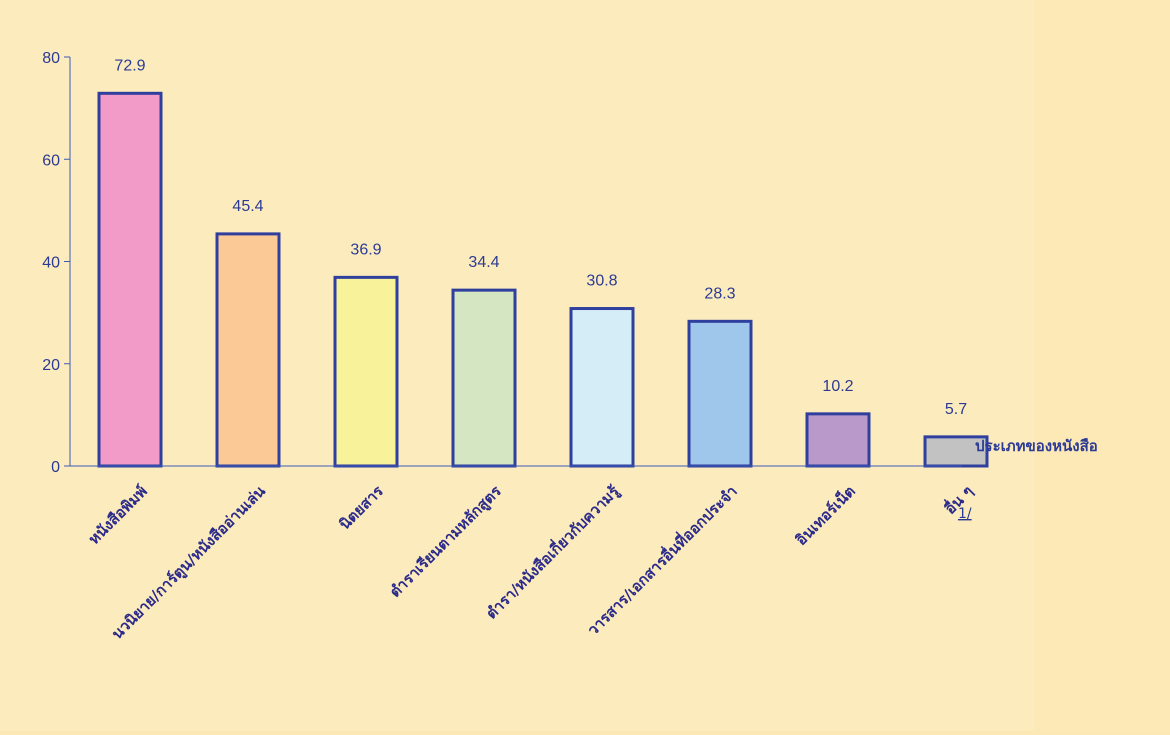  Describe the element at coordinates (483, 262) in the screenshot. I see `bar-value-label: 34.4` at that location.